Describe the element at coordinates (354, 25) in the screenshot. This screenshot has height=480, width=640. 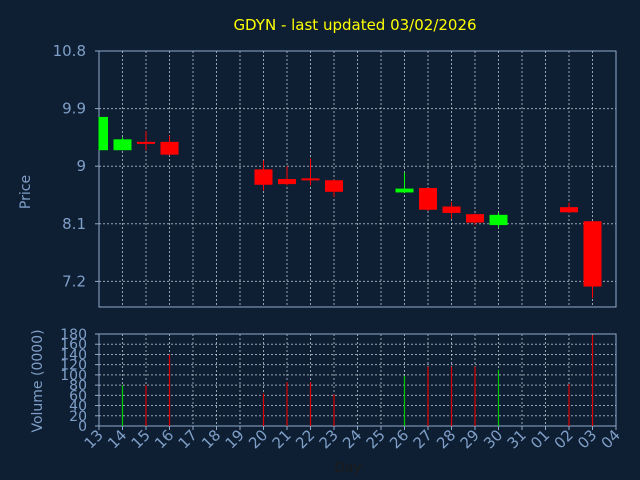
I see `chart-title: GDYN - last updated 03/02/2026` at that location.